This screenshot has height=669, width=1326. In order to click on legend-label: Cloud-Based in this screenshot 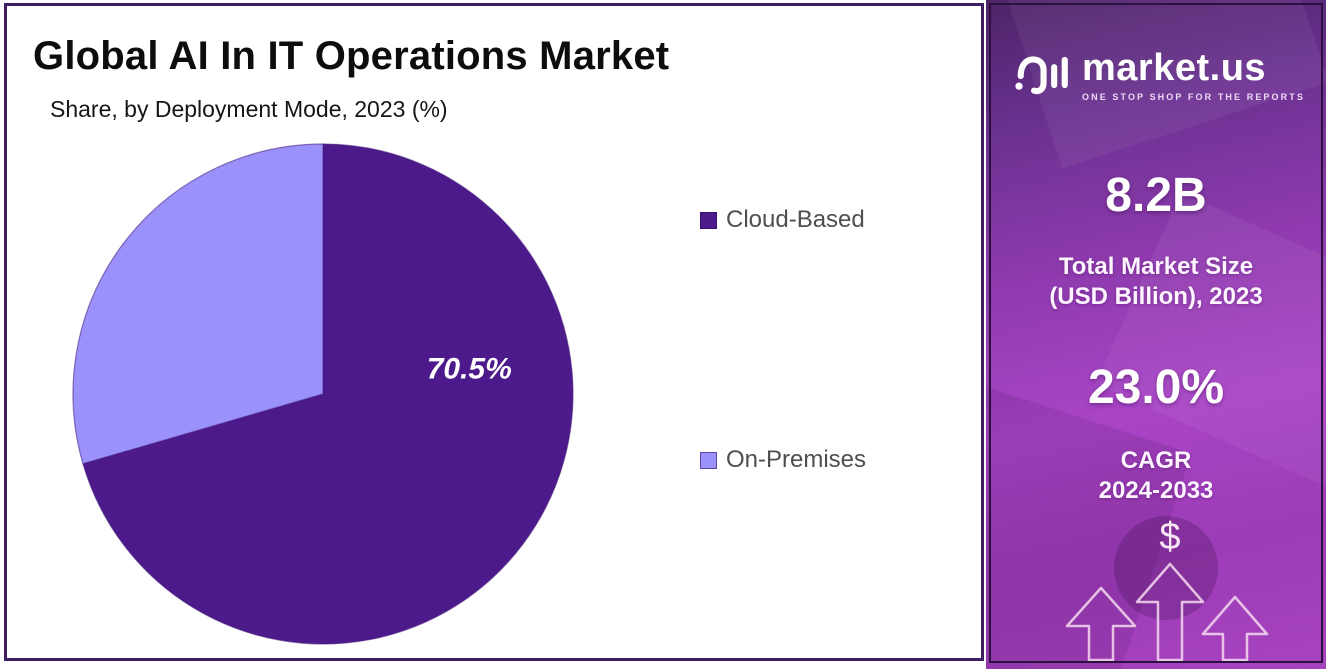, I will do `click(795, 219)`.